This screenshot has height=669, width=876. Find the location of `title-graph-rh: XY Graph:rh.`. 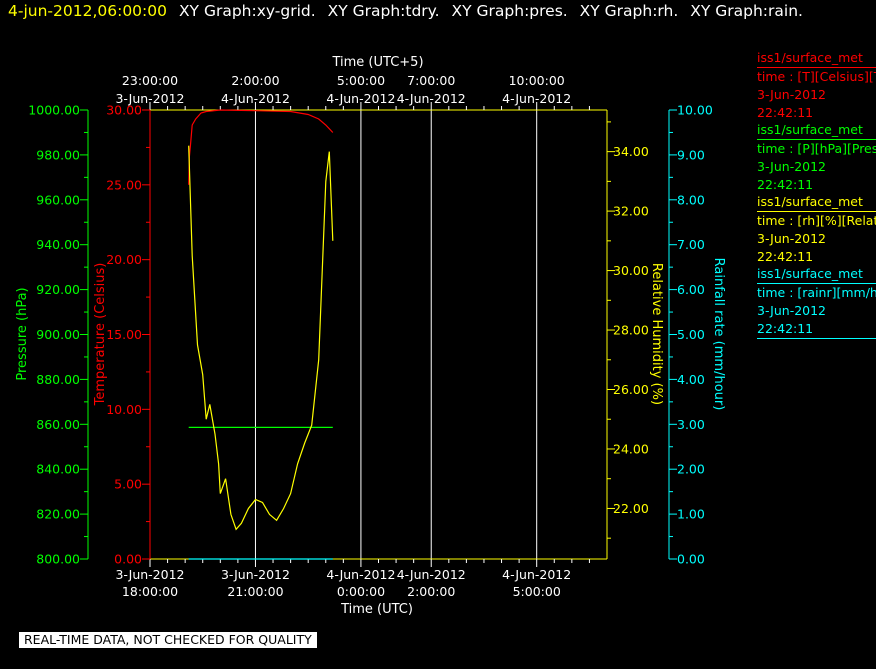

title-graph-rh: XY Graph:rh. is located at coordinates (629, 11).